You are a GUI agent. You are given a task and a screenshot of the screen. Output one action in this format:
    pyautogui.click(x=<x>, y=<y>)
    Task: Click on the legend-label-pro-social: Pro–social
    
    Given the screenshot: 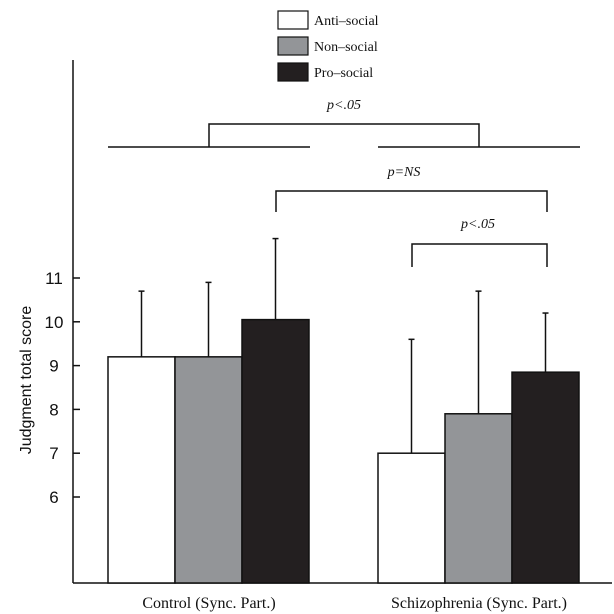 What is the action you would take?
    pyautogui.click(x=343, y=73)
    